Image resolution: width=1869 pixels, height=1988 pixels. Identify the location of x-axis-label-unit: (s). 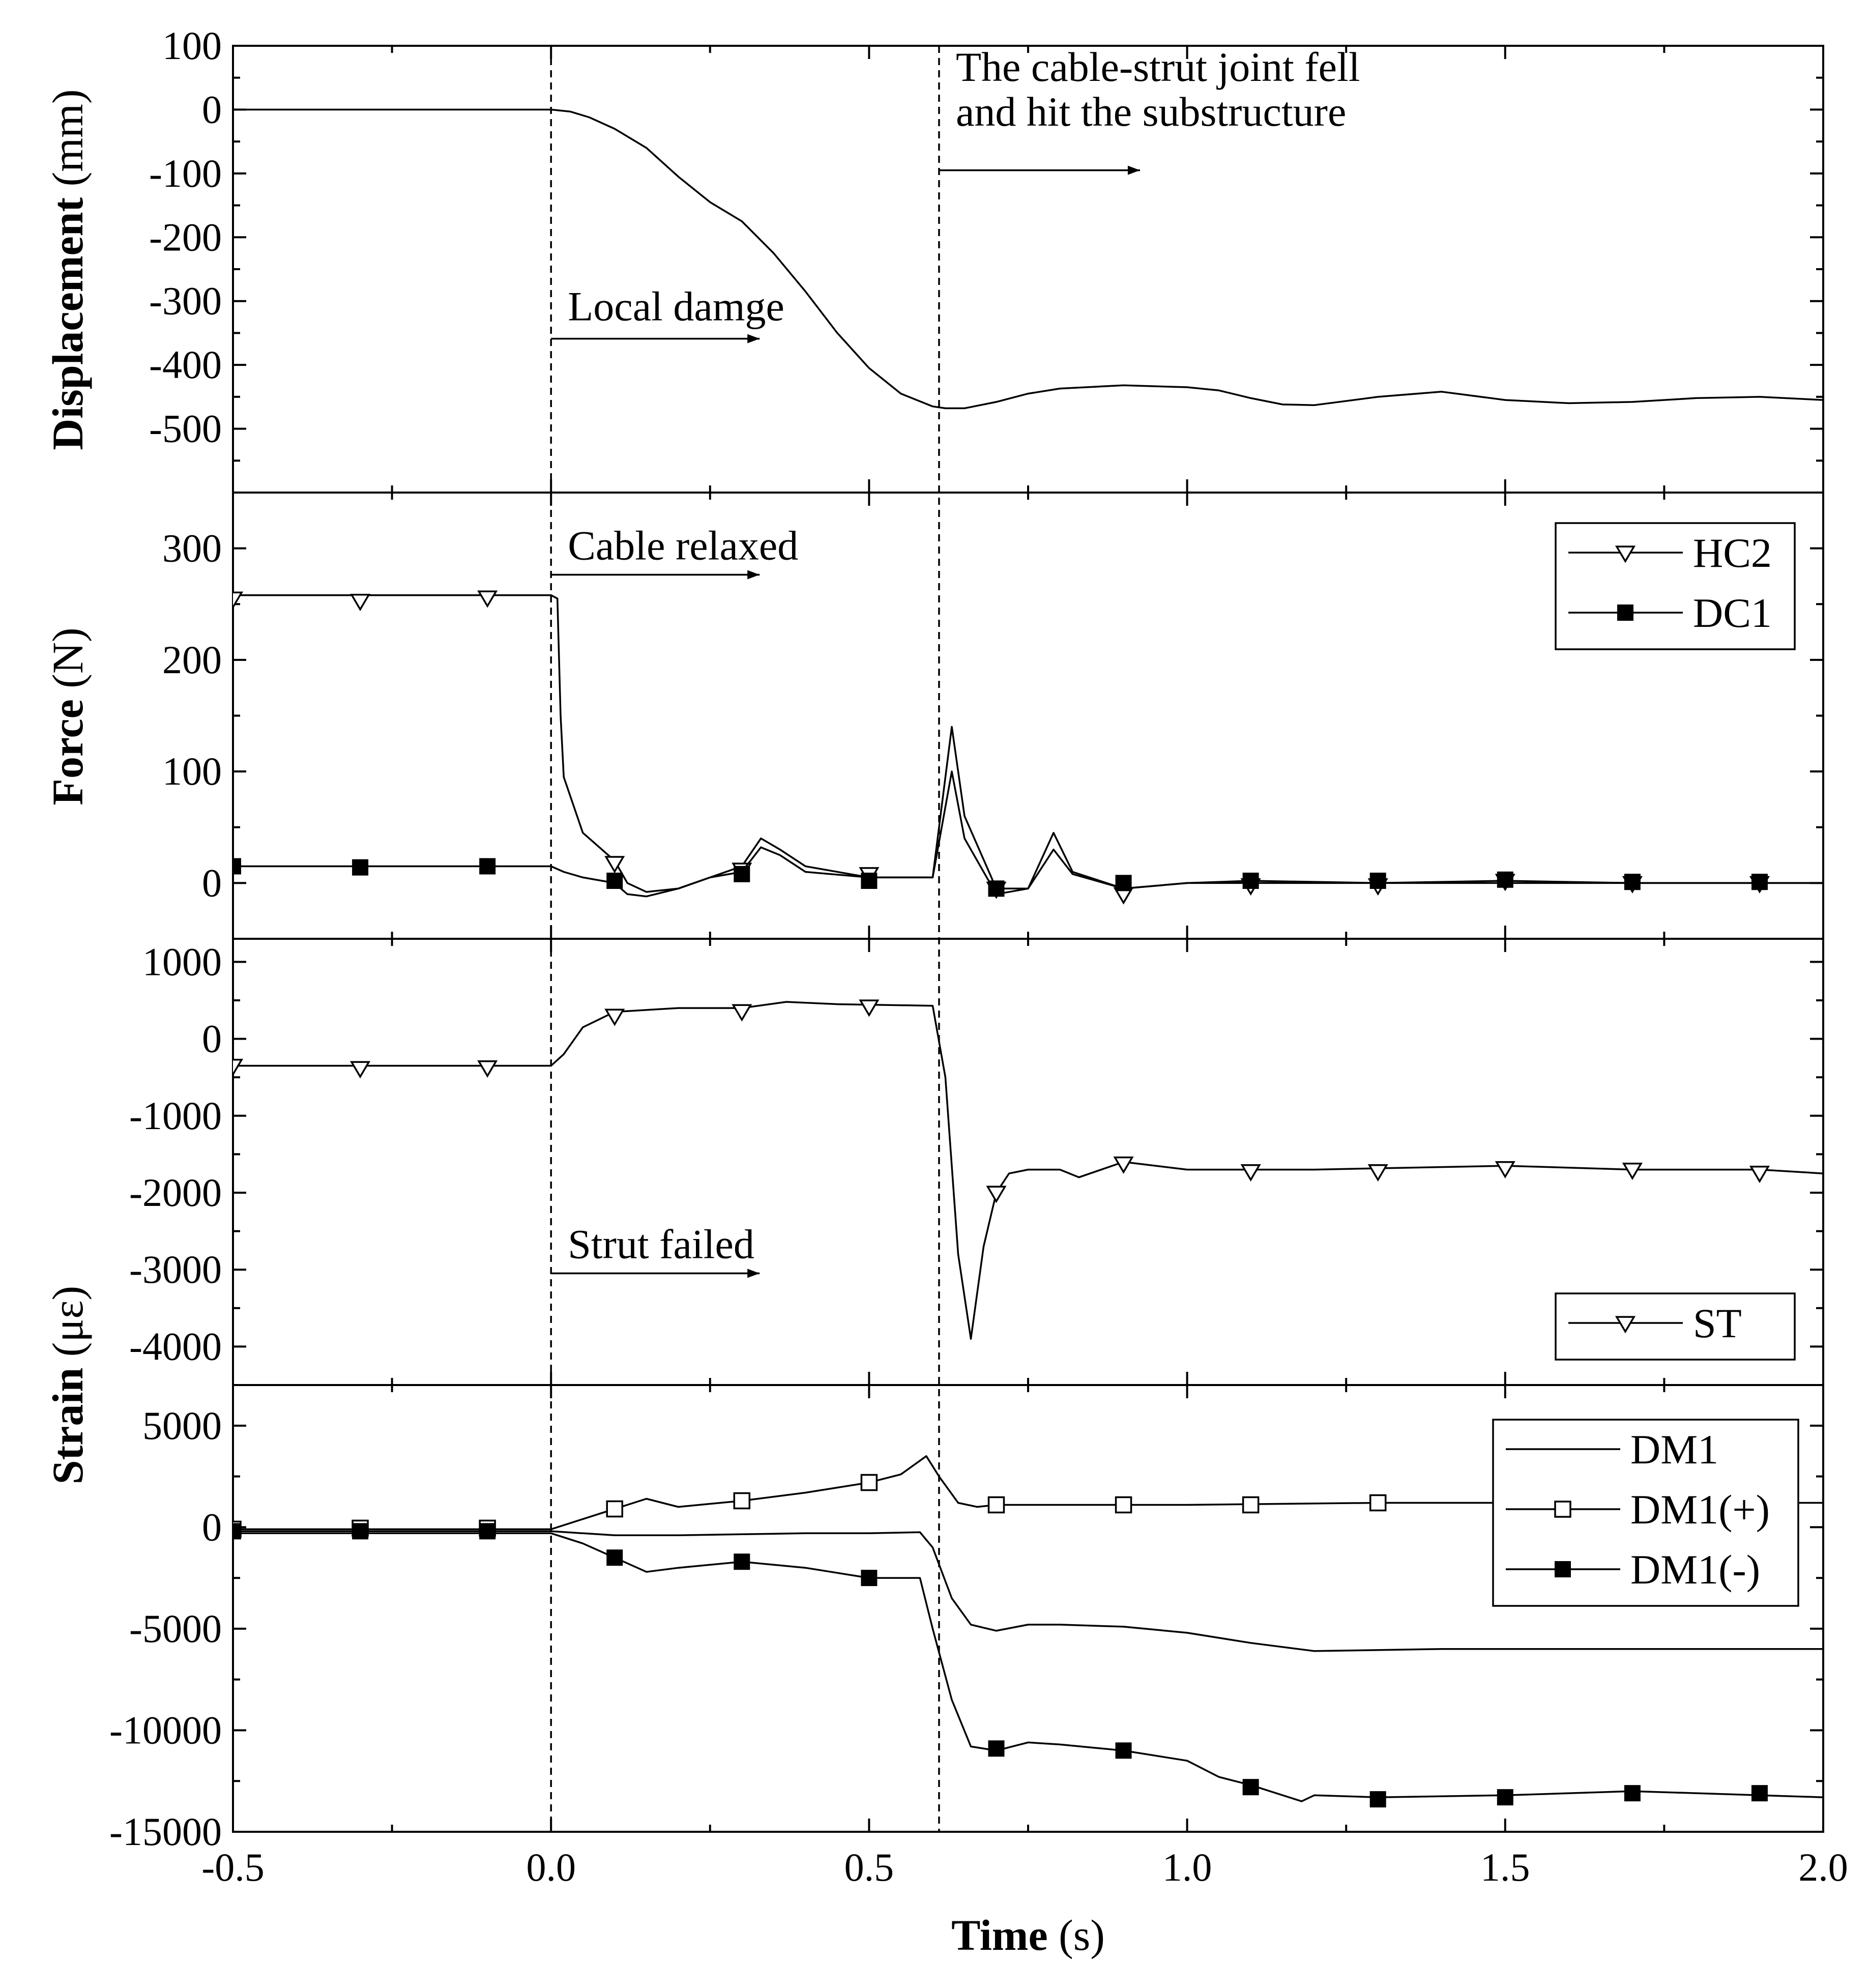
(1077, 1935).